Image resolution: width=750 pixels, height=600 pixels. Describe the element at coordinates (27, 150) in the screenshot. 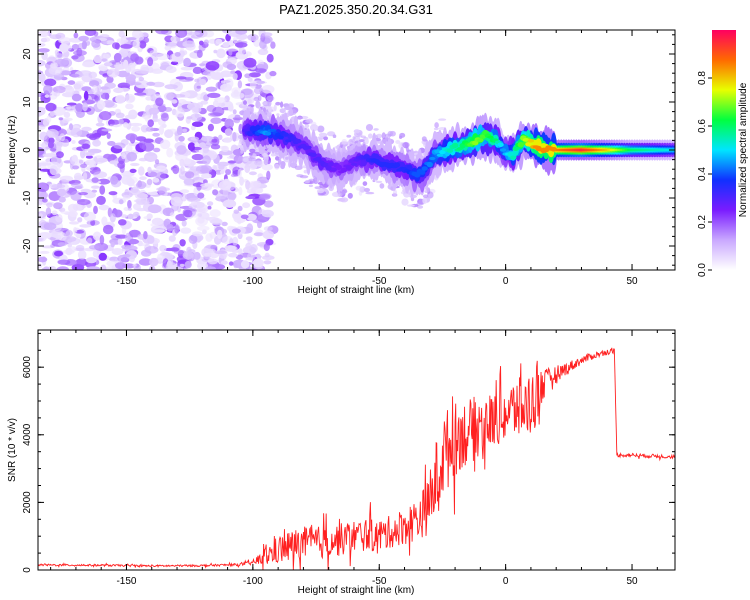

I see `y-tick-label: 0` at that location.